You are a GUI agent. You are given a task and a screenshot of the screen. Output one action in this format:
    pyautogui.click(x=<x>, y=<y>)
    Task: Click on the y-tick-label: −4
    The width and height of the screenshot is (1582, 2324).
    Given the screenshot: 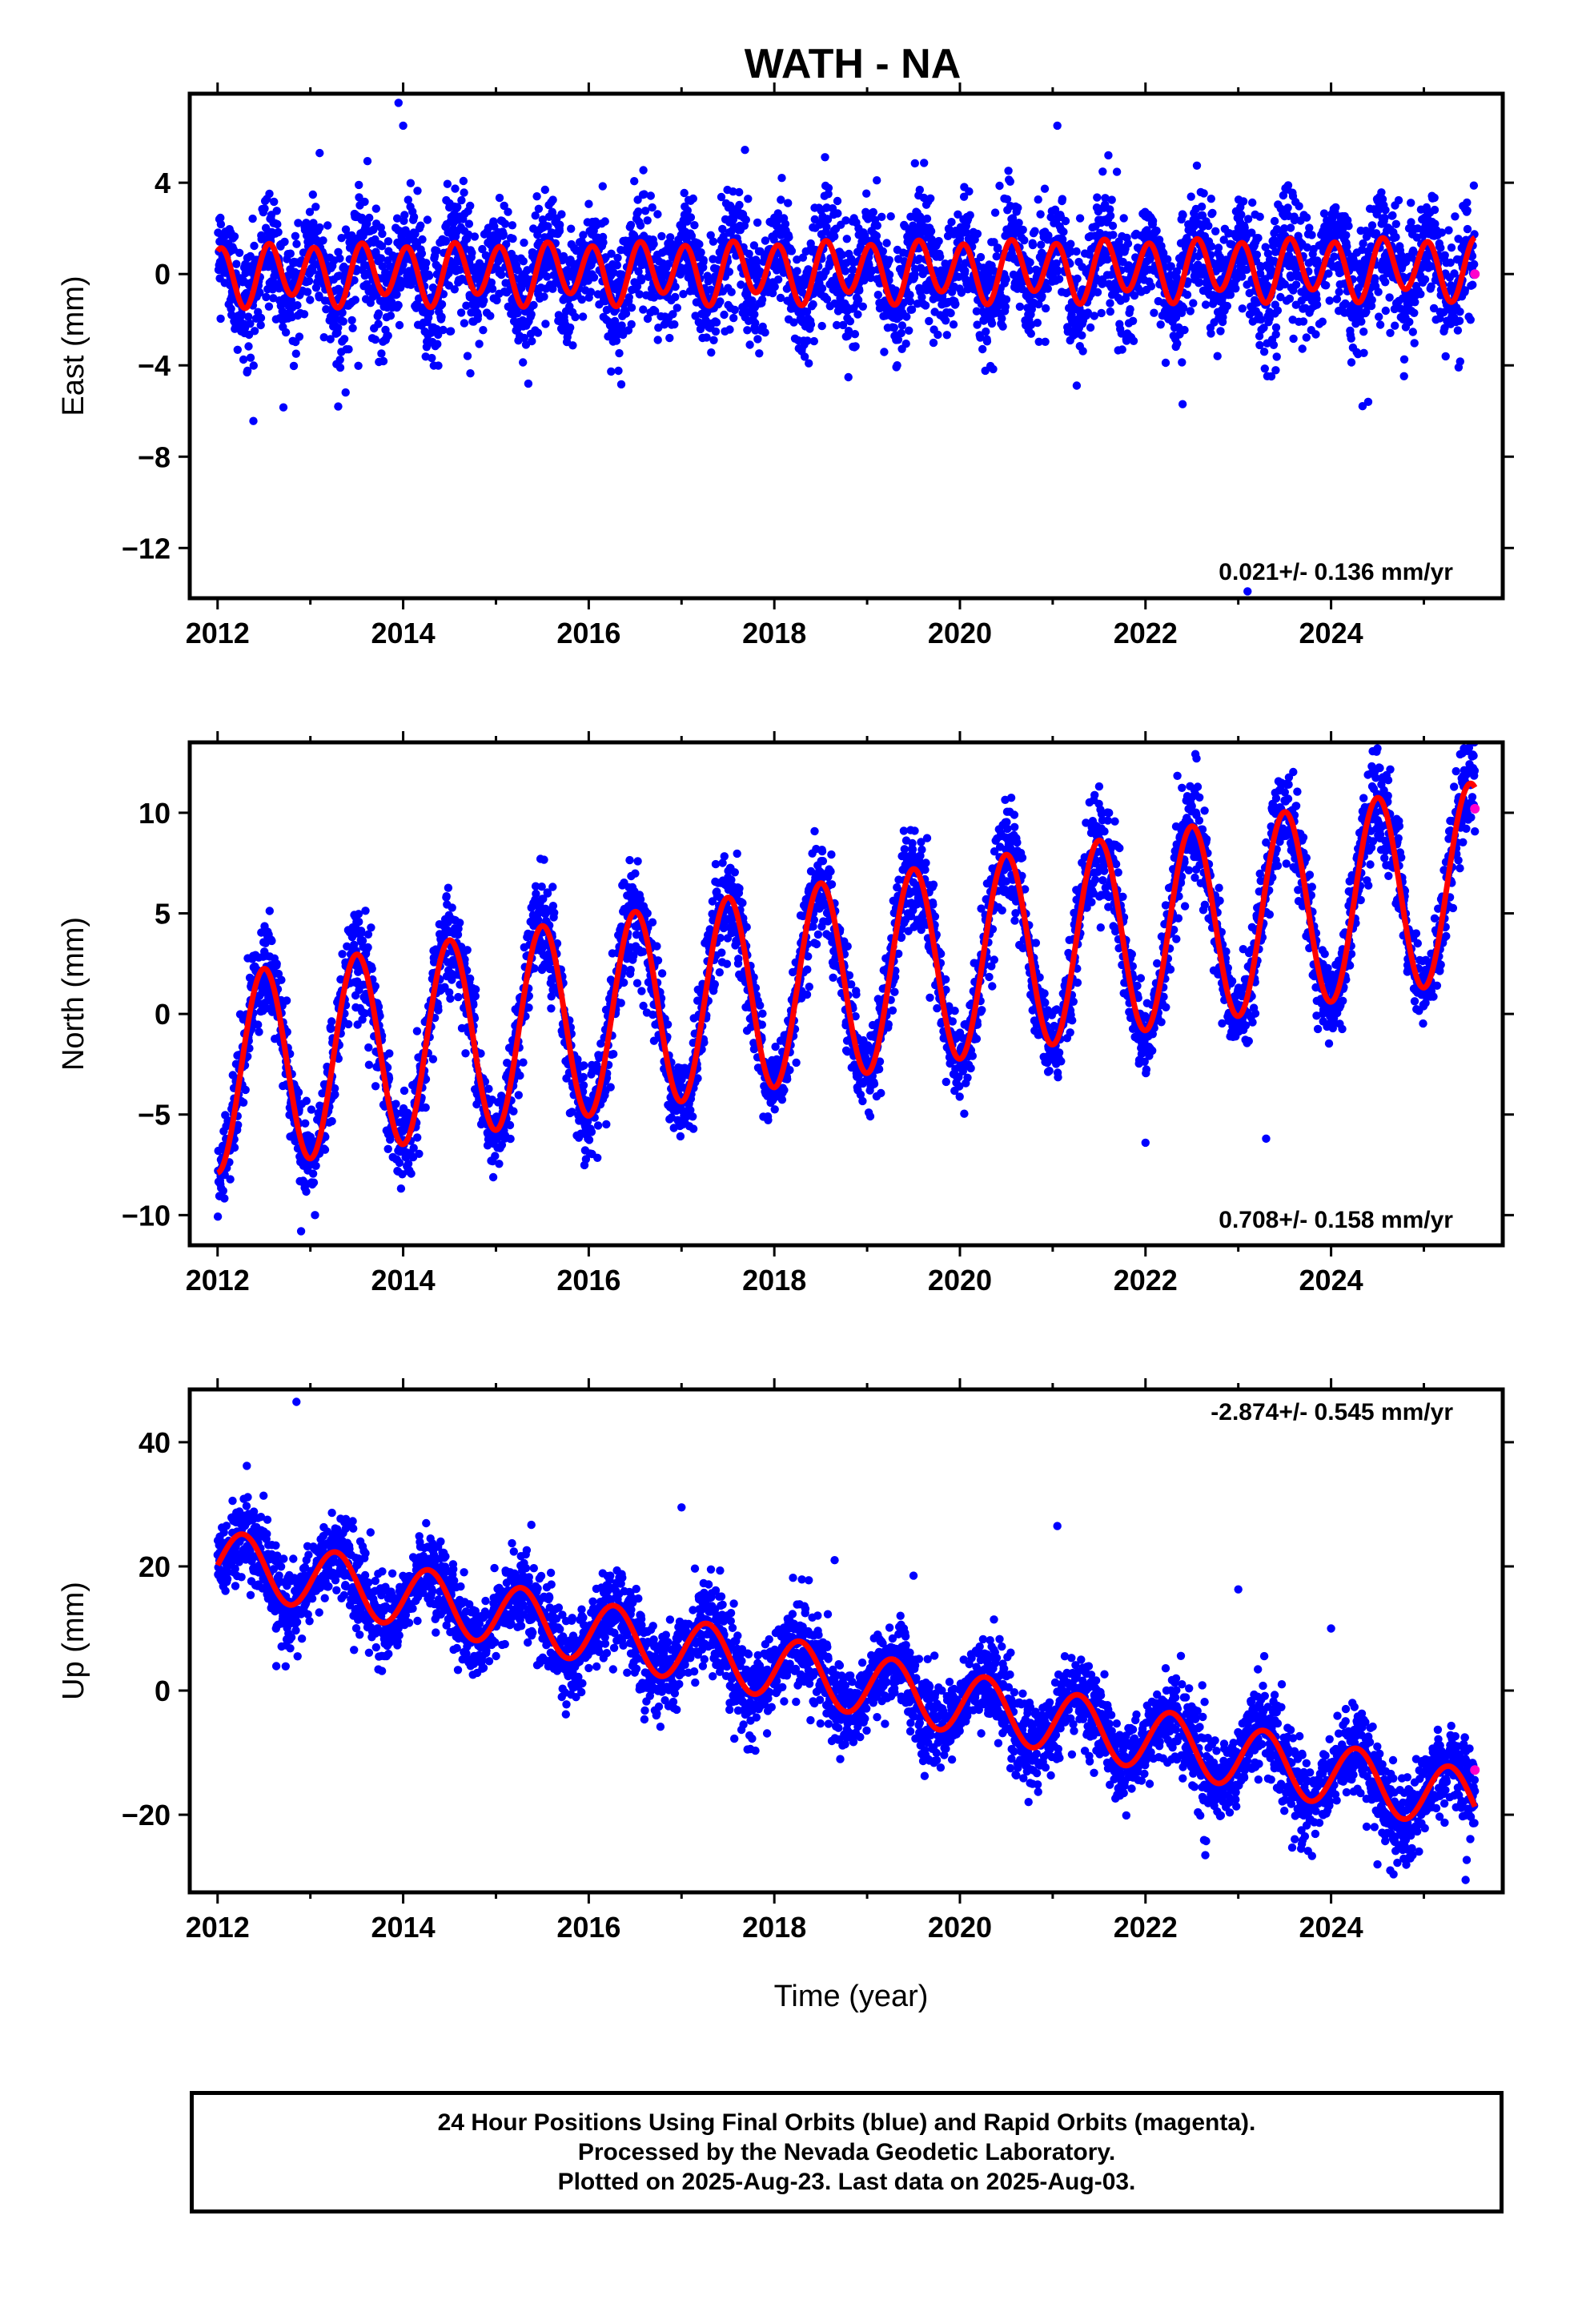 What is the action you would take?
    pyautogui.click(x=154, y=366)
    